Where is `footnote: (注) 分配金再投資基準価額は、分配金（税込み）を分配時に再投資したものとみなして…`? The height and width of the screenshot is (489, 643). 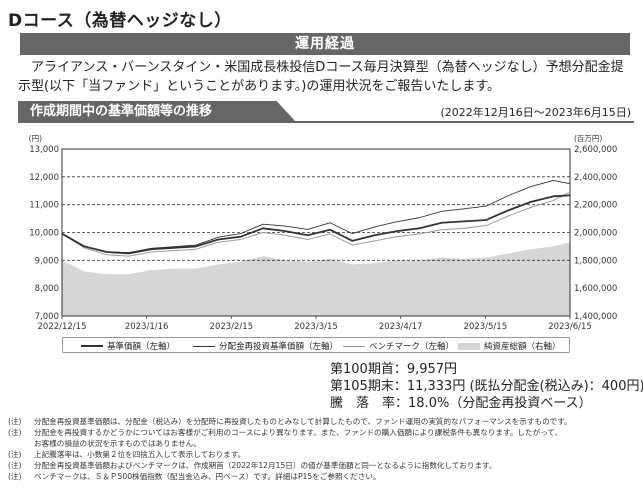
footnote: (注) 分配金再投資基準価額は、分配金（税込み）を分配時に再投資したものとみなして… is located at coordinates (323, 421).